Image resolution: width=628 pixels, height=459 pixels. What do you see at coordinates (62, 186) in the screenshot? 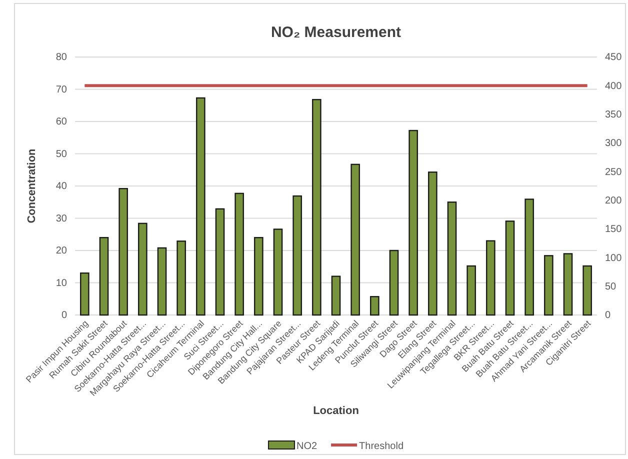
I see `y-tick-label: 40` at bounding box center [62, 186].